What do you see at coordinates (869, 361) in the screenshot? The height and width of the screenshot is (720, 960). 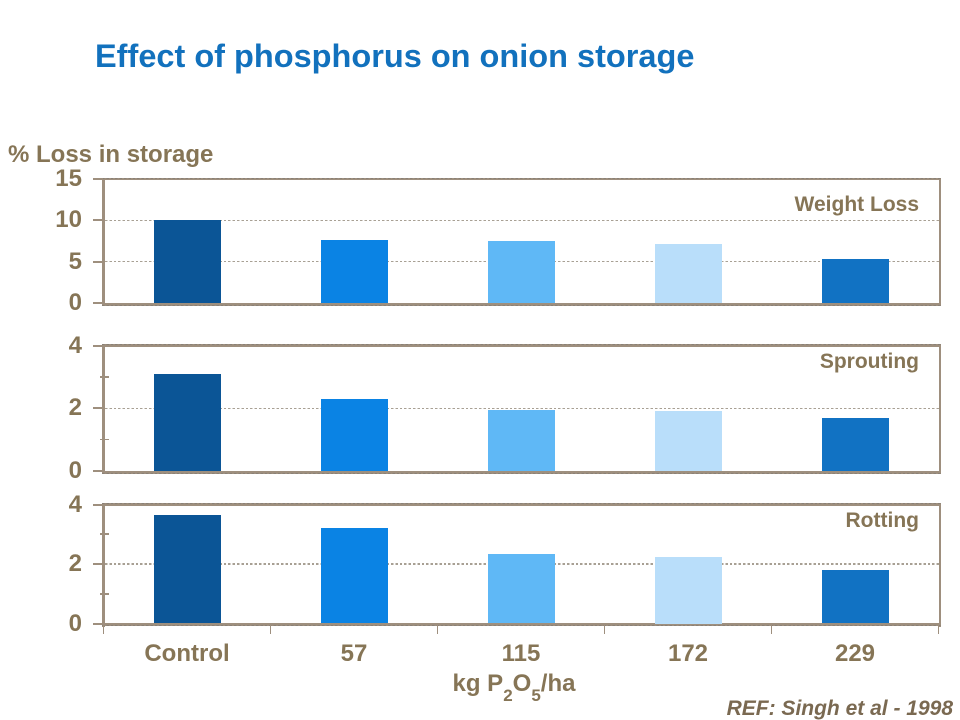 I see `panel-label-sprouting: Sprouting` at bounding box center [869, 361].